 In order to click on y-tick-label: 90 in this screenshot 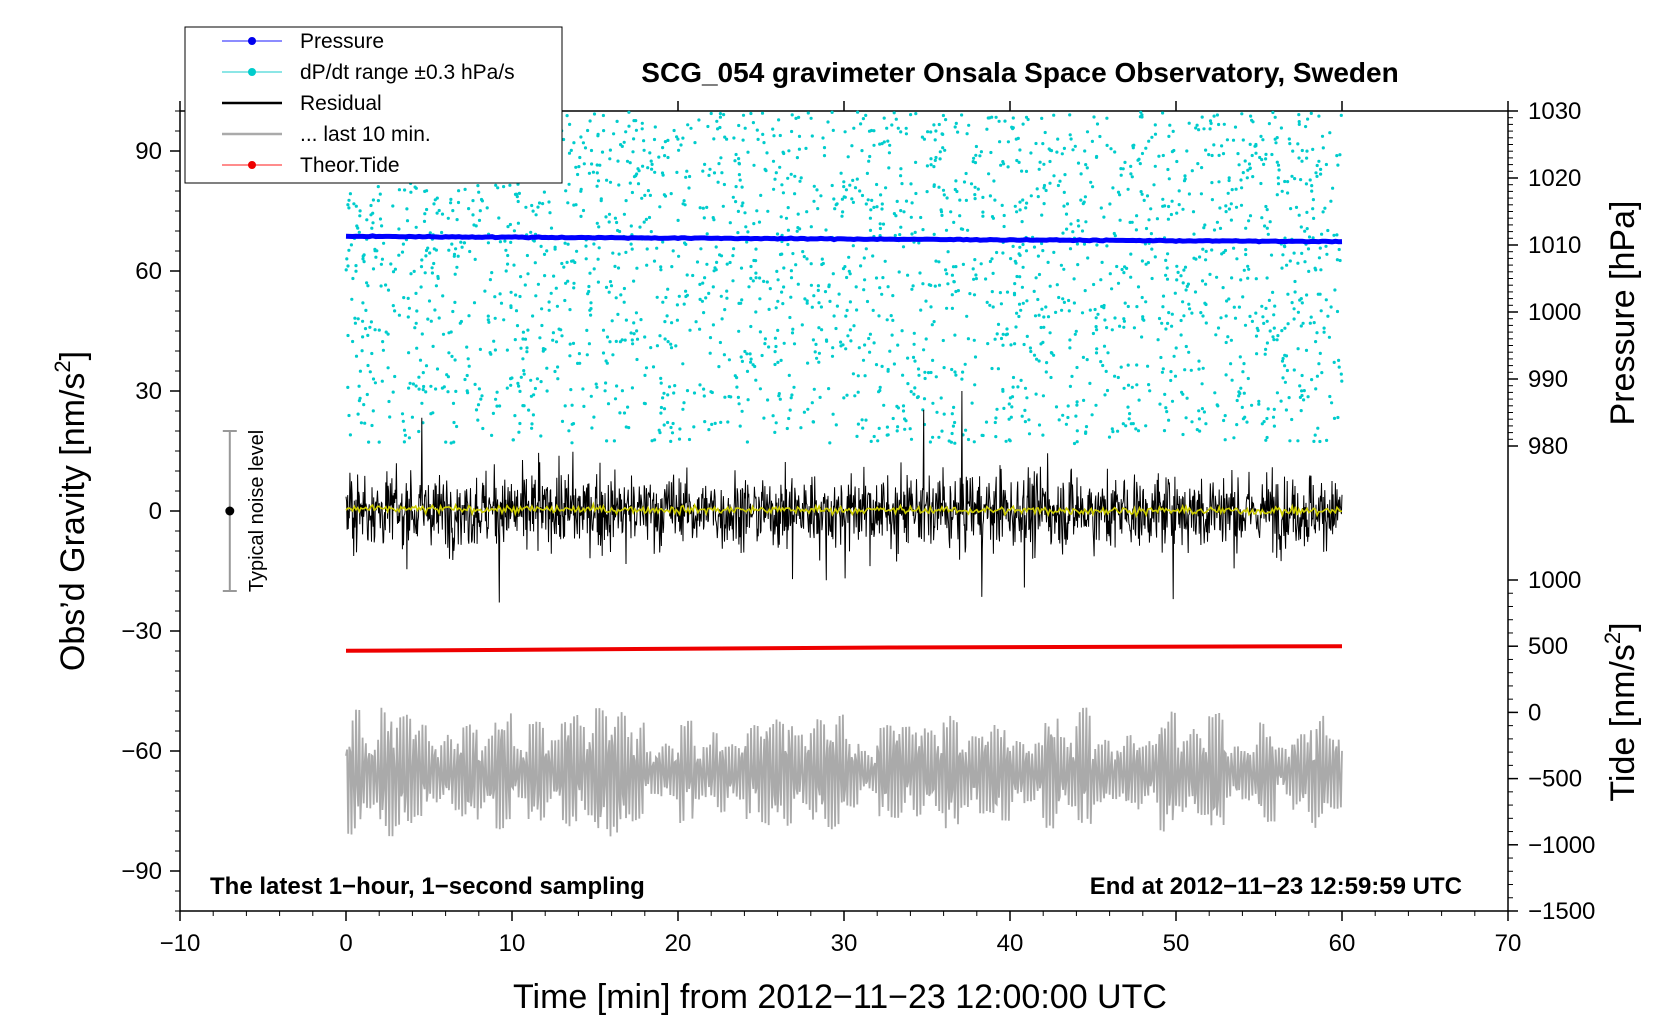, I will do `click(148, 151)`.